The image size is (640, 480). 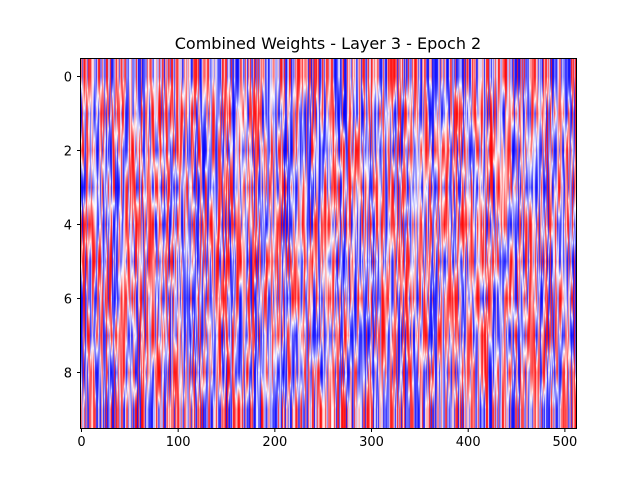 I want to click on x-axis: 0 100 200 300 400 500, so click(x=327, y=439).